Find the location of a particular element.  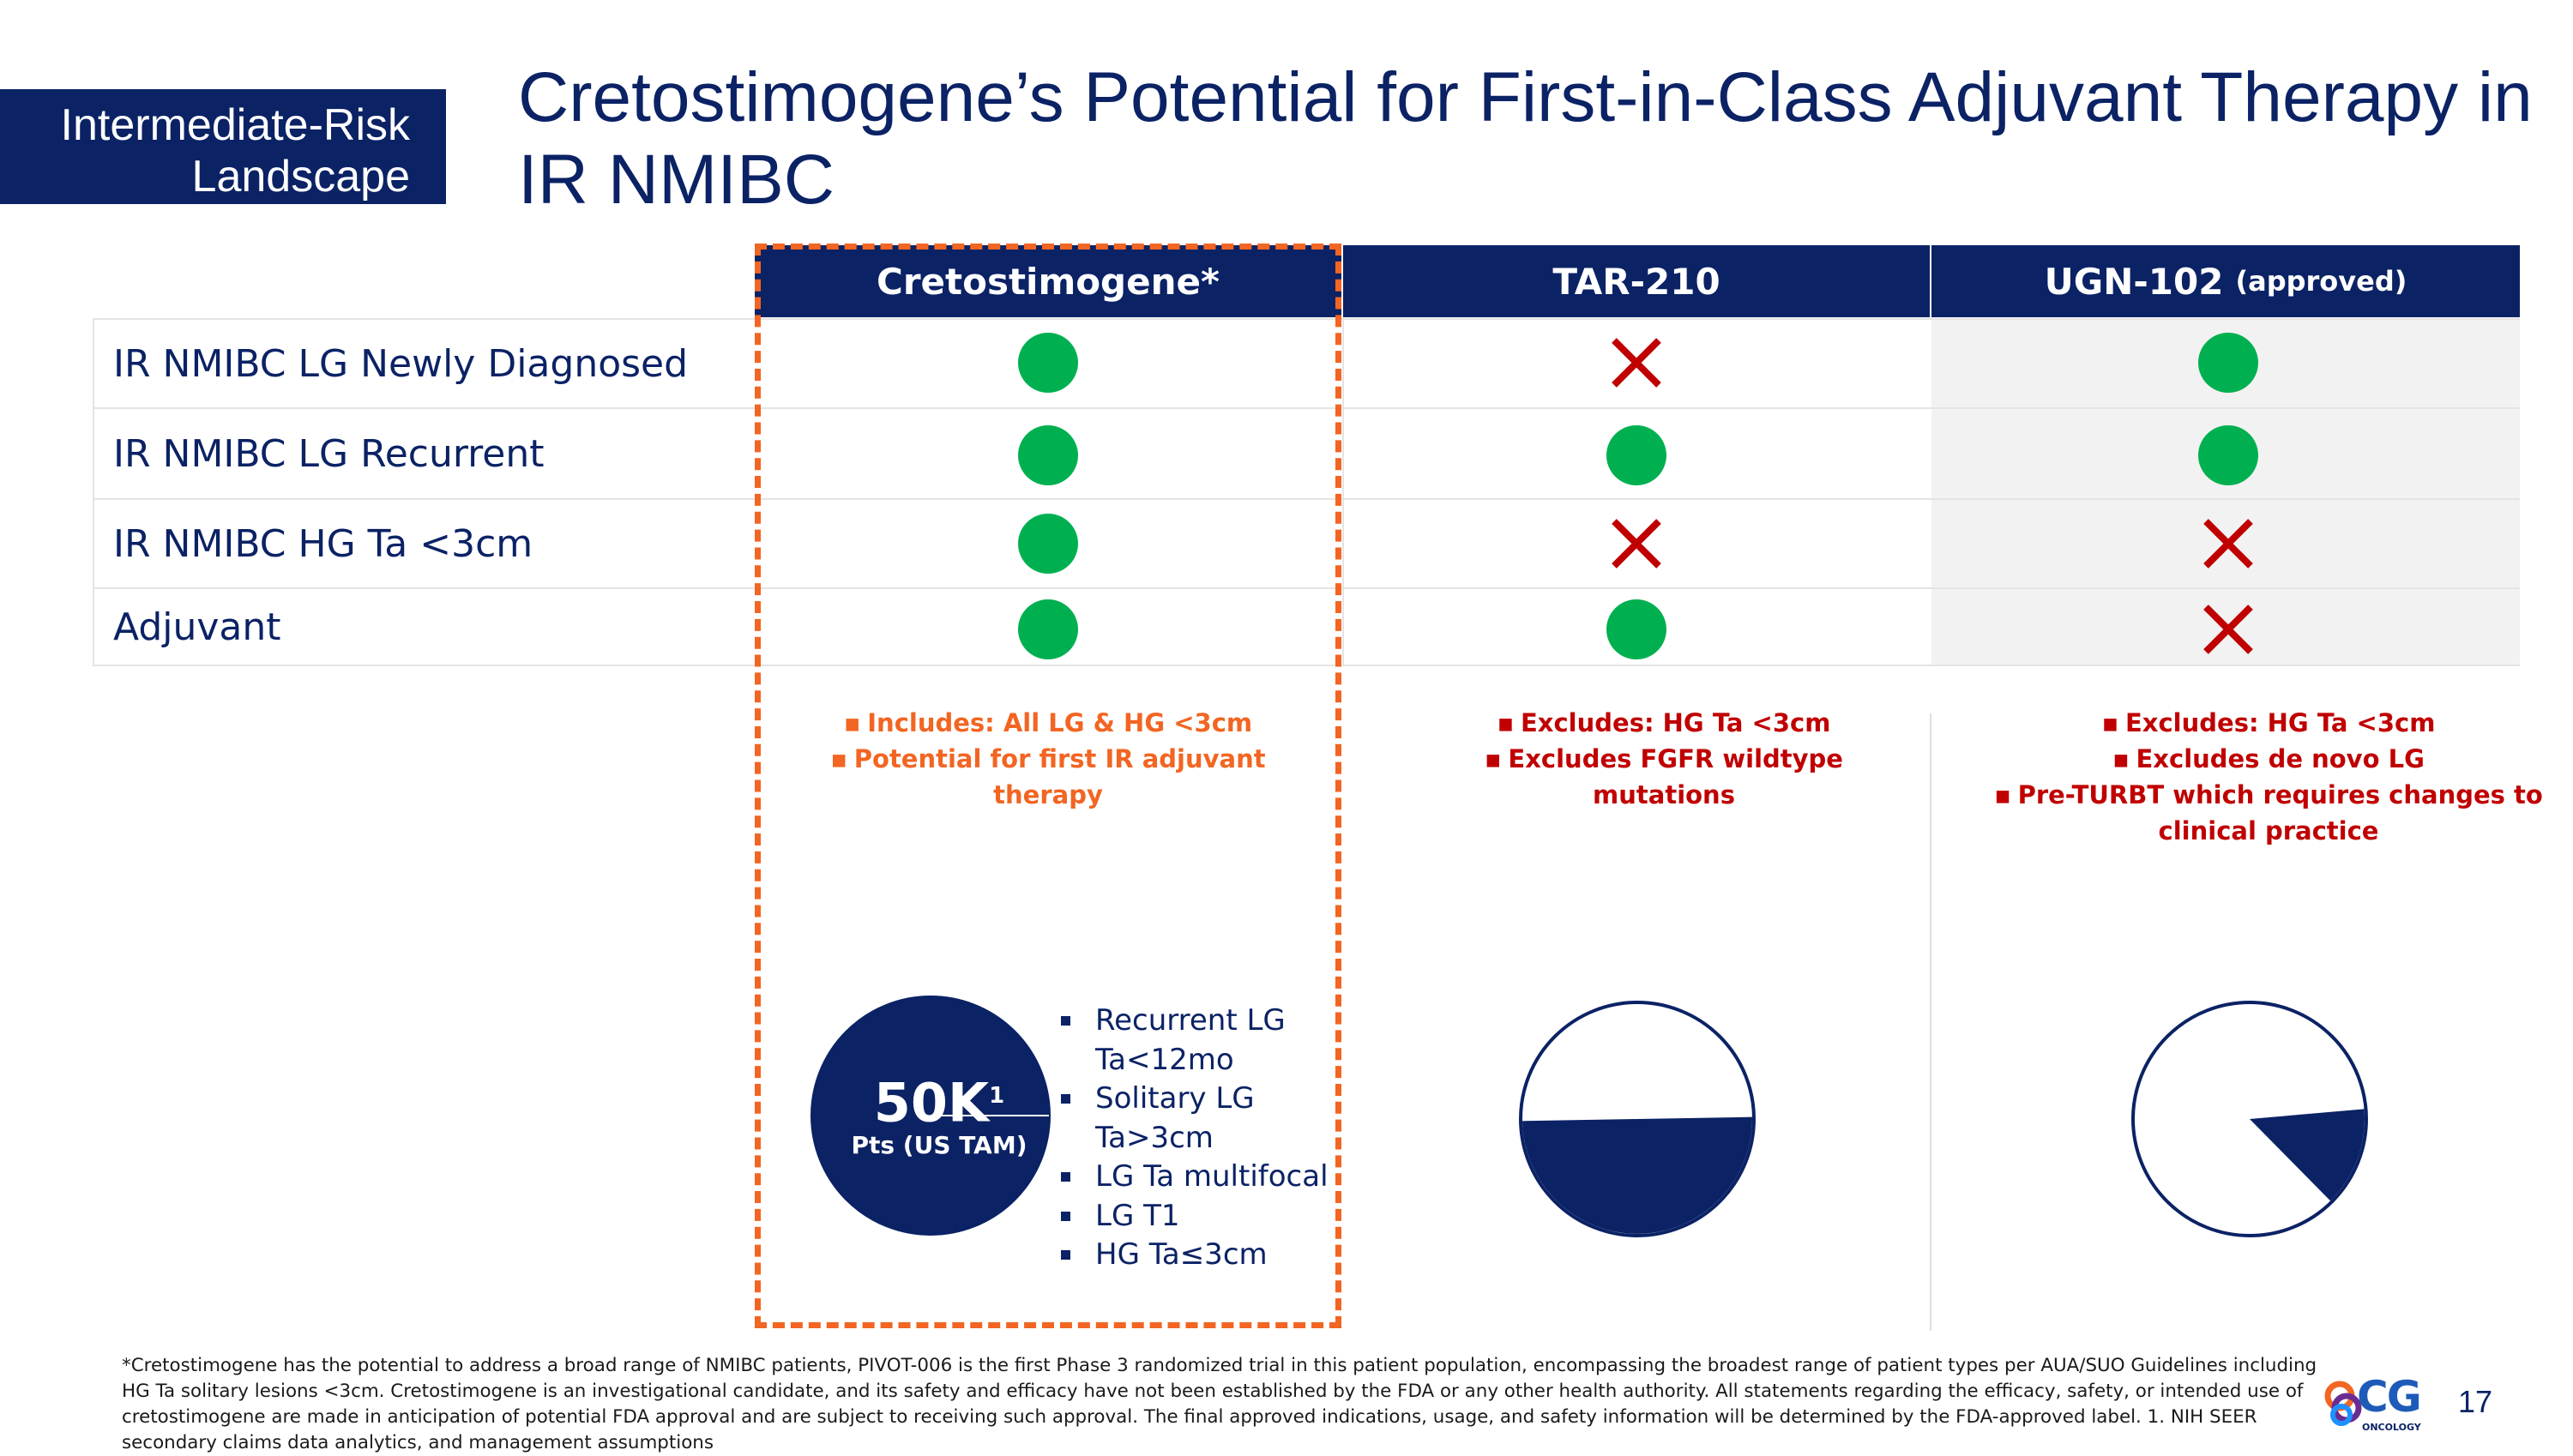

tam-pie-tar210 is located at coordinates (1637, 1119).